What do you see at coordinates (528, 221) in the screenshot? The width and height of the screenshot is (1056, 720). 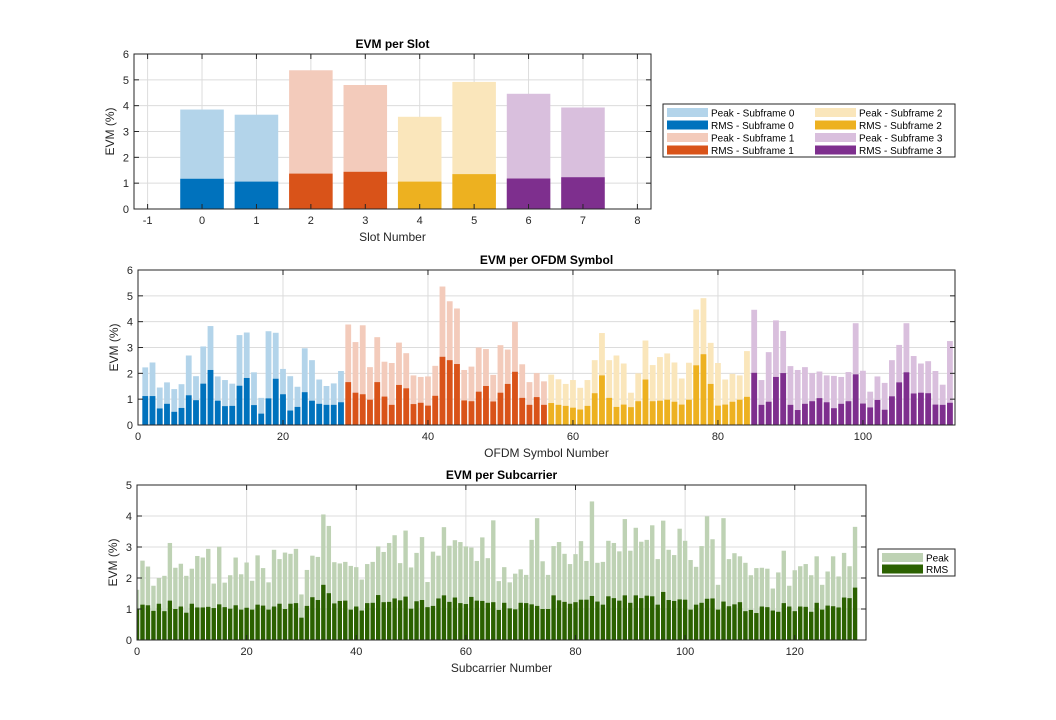 I see `x-tick-label: 6` at bounding box center [528, 221].